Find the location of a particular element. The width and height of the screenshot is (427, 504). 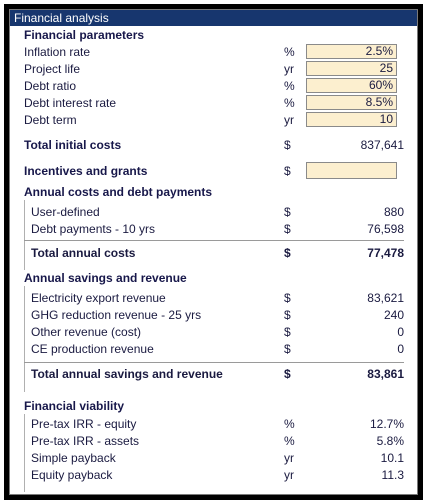

revenue-label: CE production revenue is located at coordinates (92, 349).